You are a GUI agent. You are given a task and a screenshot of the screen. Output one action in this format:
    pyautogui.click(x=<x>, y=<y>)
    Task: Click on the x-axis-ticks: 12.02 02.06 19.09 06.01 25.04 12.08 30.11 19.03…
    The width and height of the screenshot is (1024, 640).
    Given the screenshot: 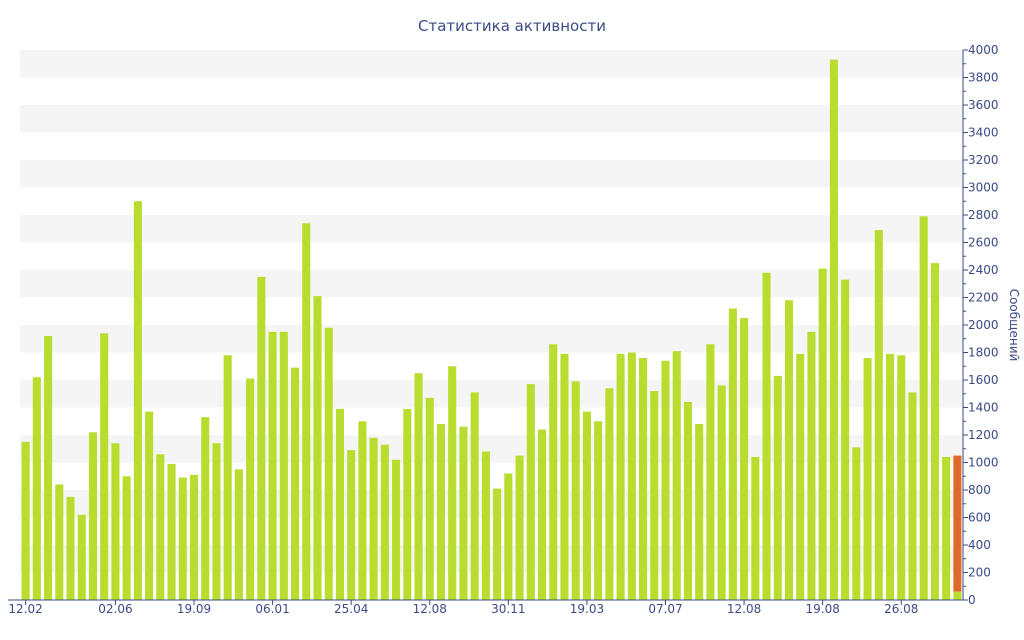 What is the action you would take?
    pyautogui.click(x=463, y=608)
    